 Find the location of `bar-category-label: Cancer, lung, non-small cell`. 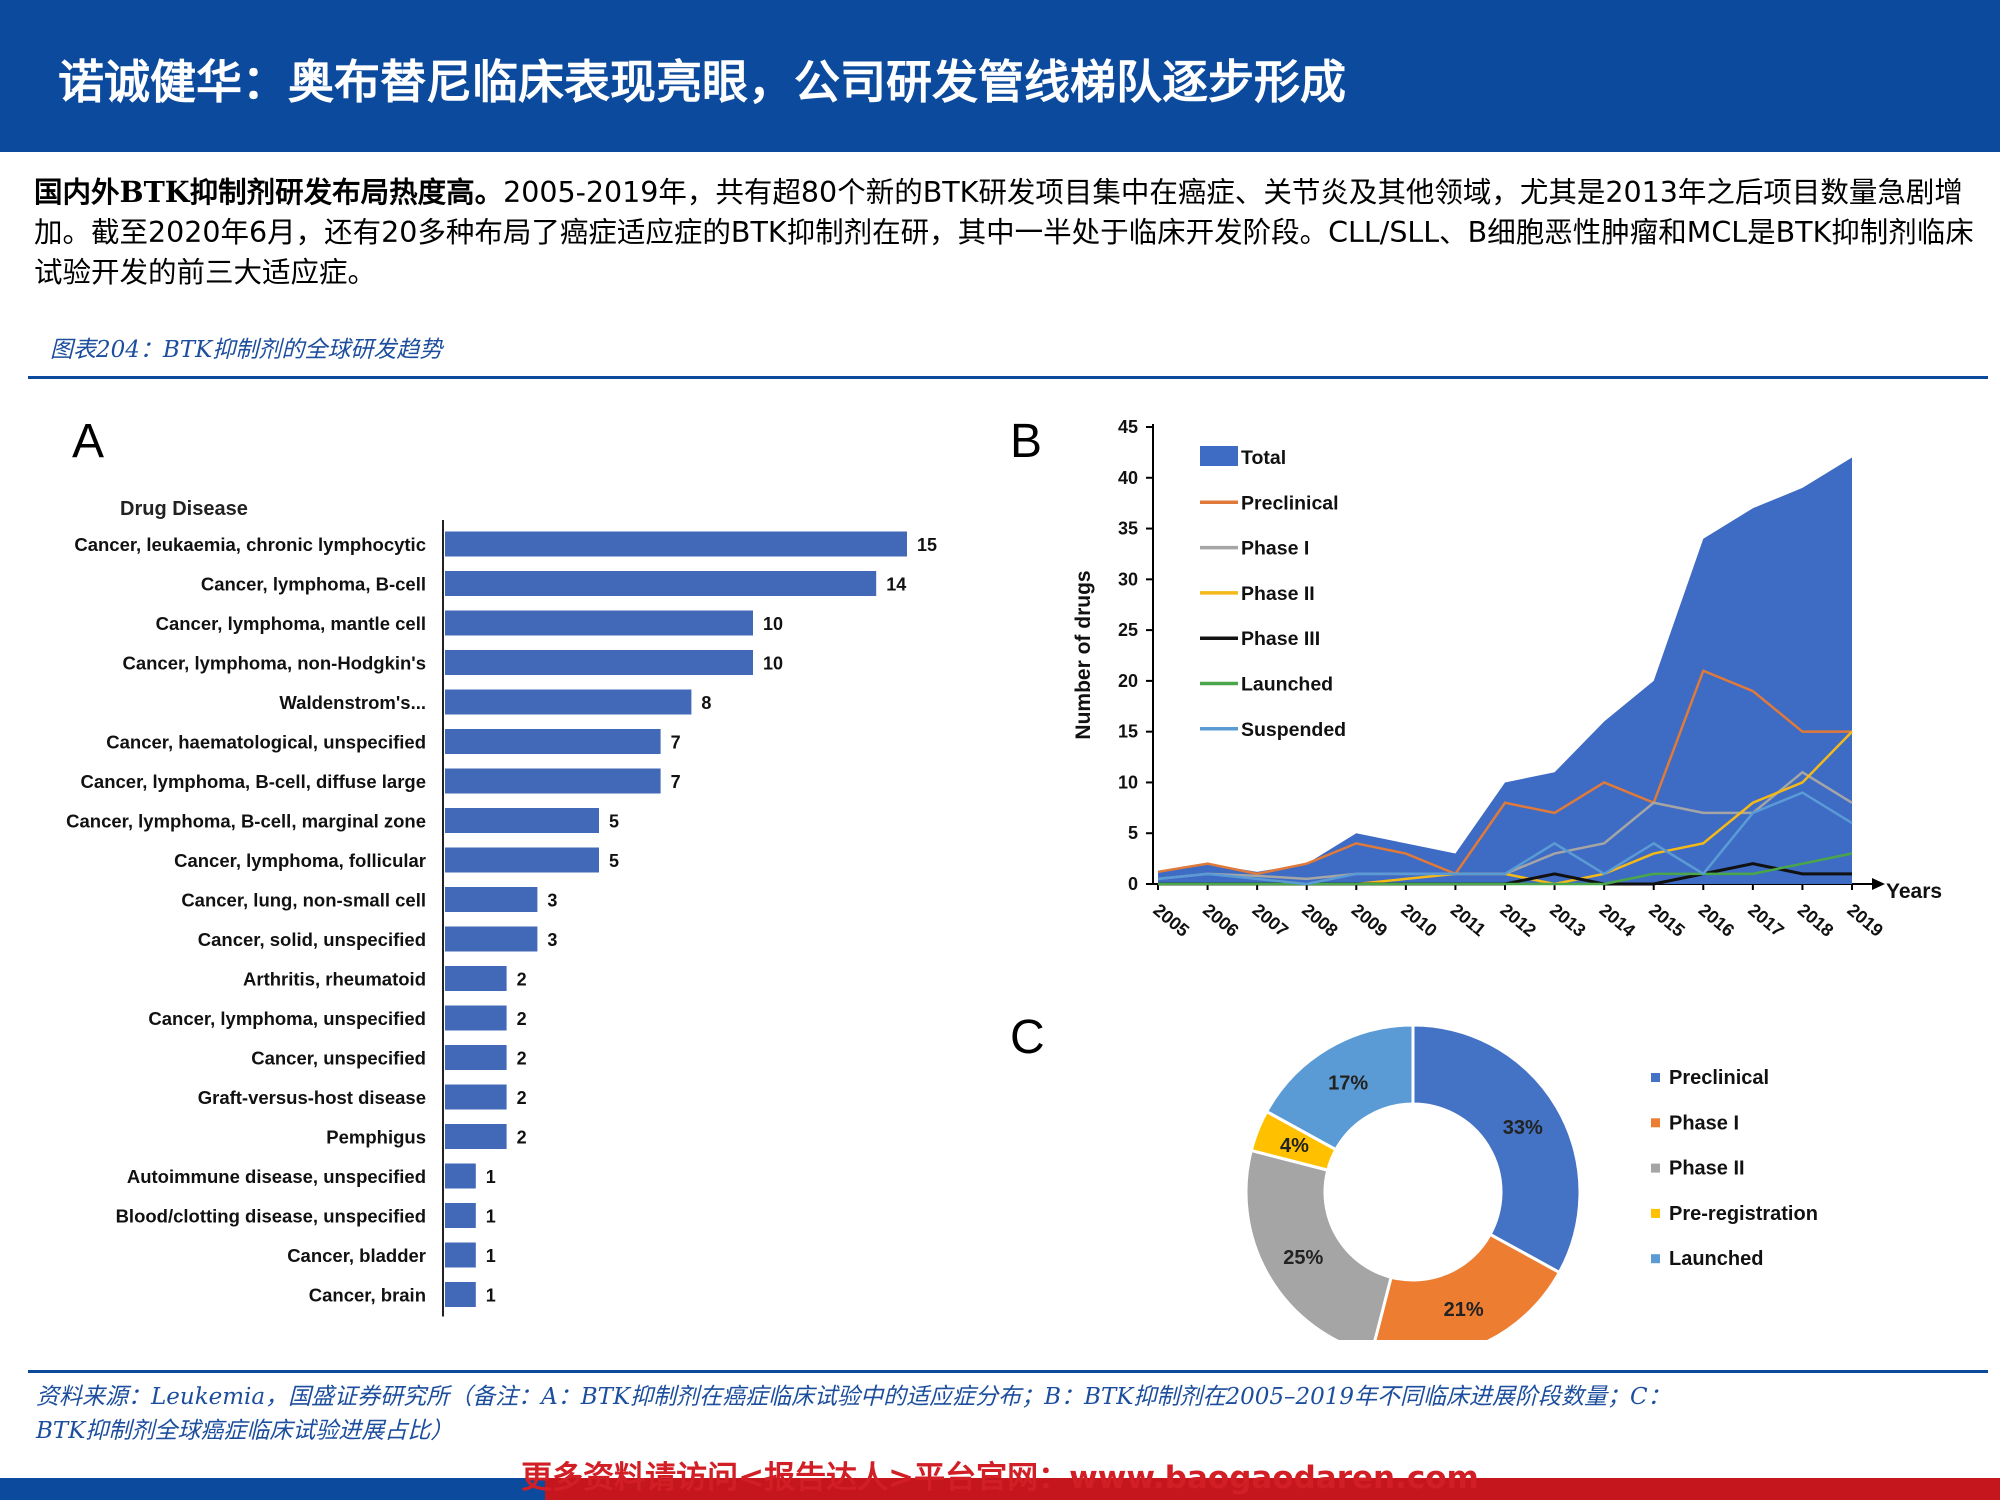

bar-category-label: Cancer, lung, non-small cell is located at coordinates (303, 900).